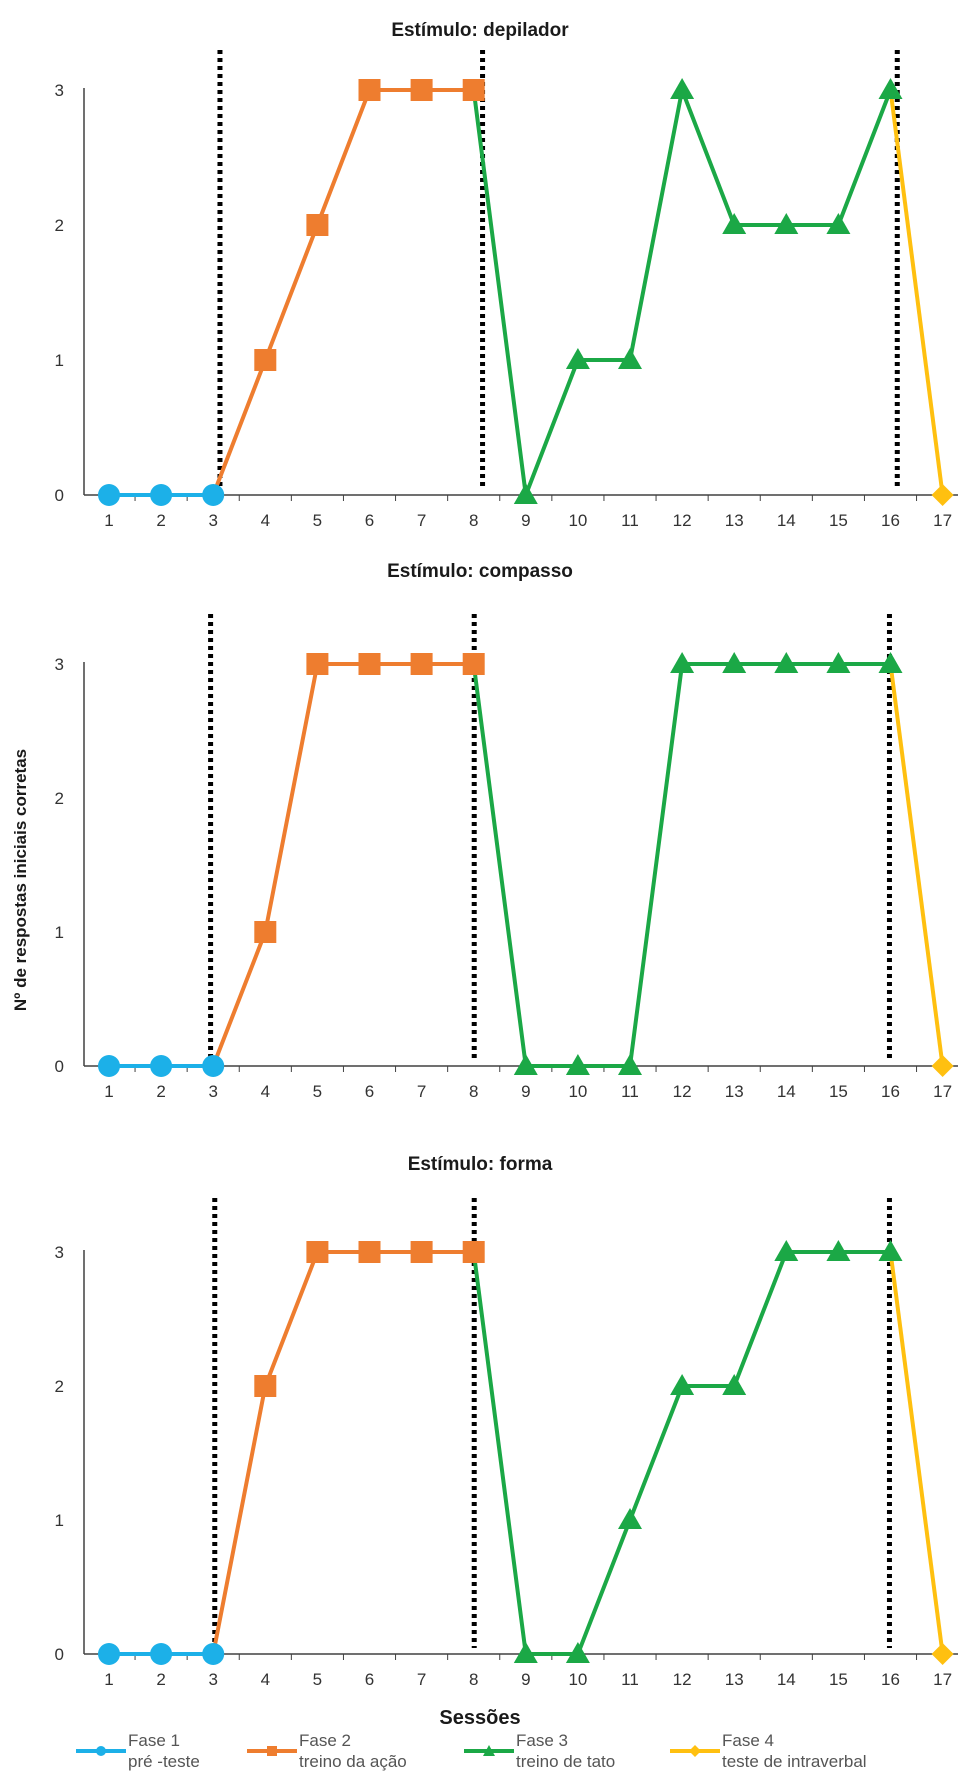 Image resolution: width=961 pixels, height=1778 pixels. I want to click on chart-title: Estímulo: depilador, so click(480, 30).